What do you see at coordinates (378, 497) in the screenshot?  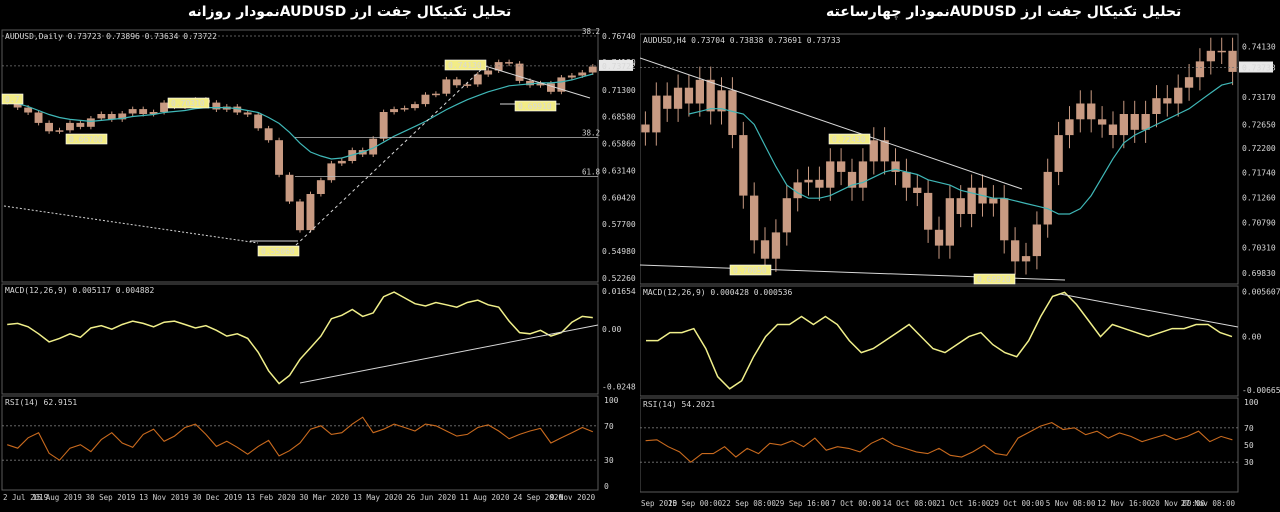 I see `x-axis-tick: 13 May 2020` at bounding box center [378, 497].